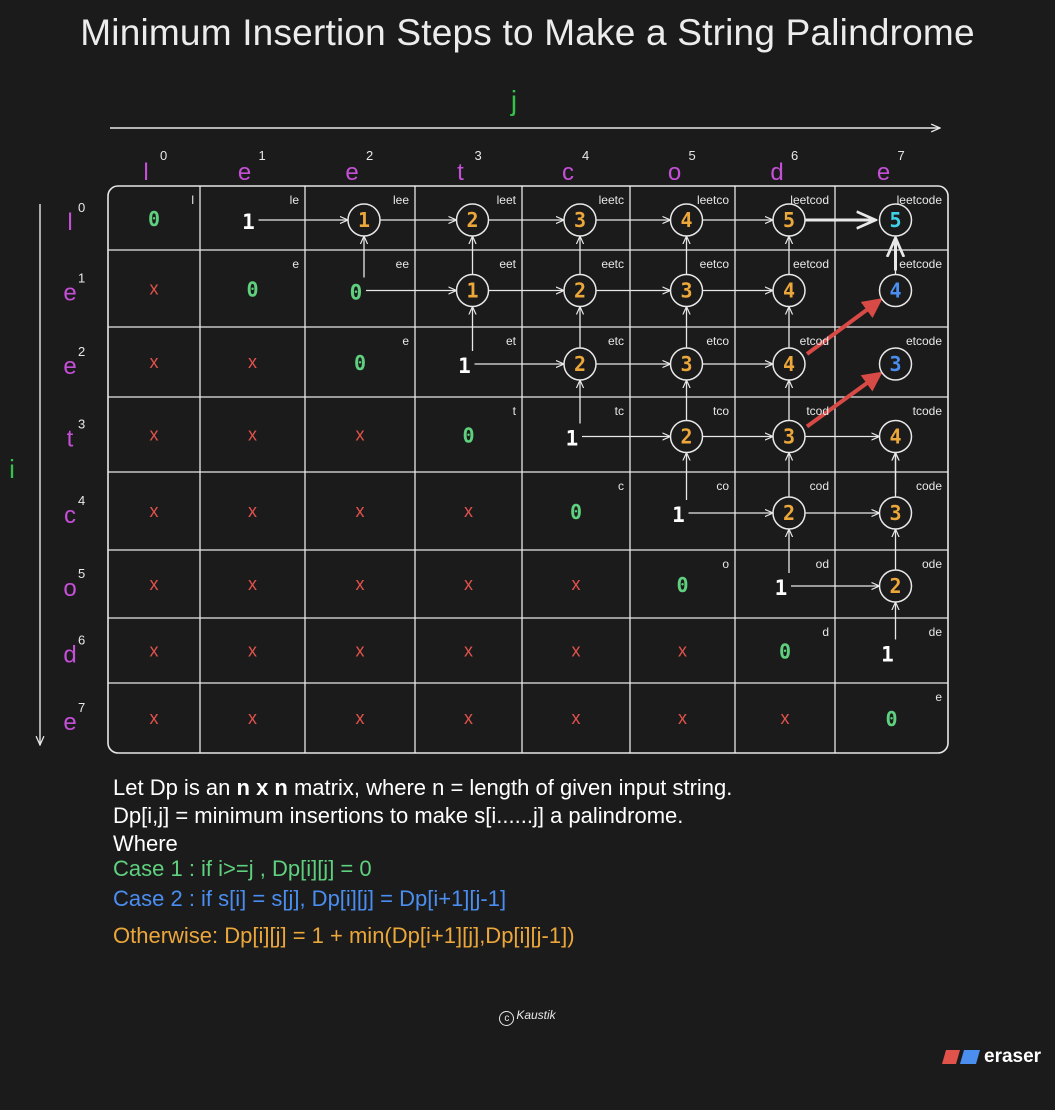 The width and height of the screenshot is (1055, 1110). Describe the element at coordinates (616, 341) in the screenshot. I see `cell-substring: etc` at that location.